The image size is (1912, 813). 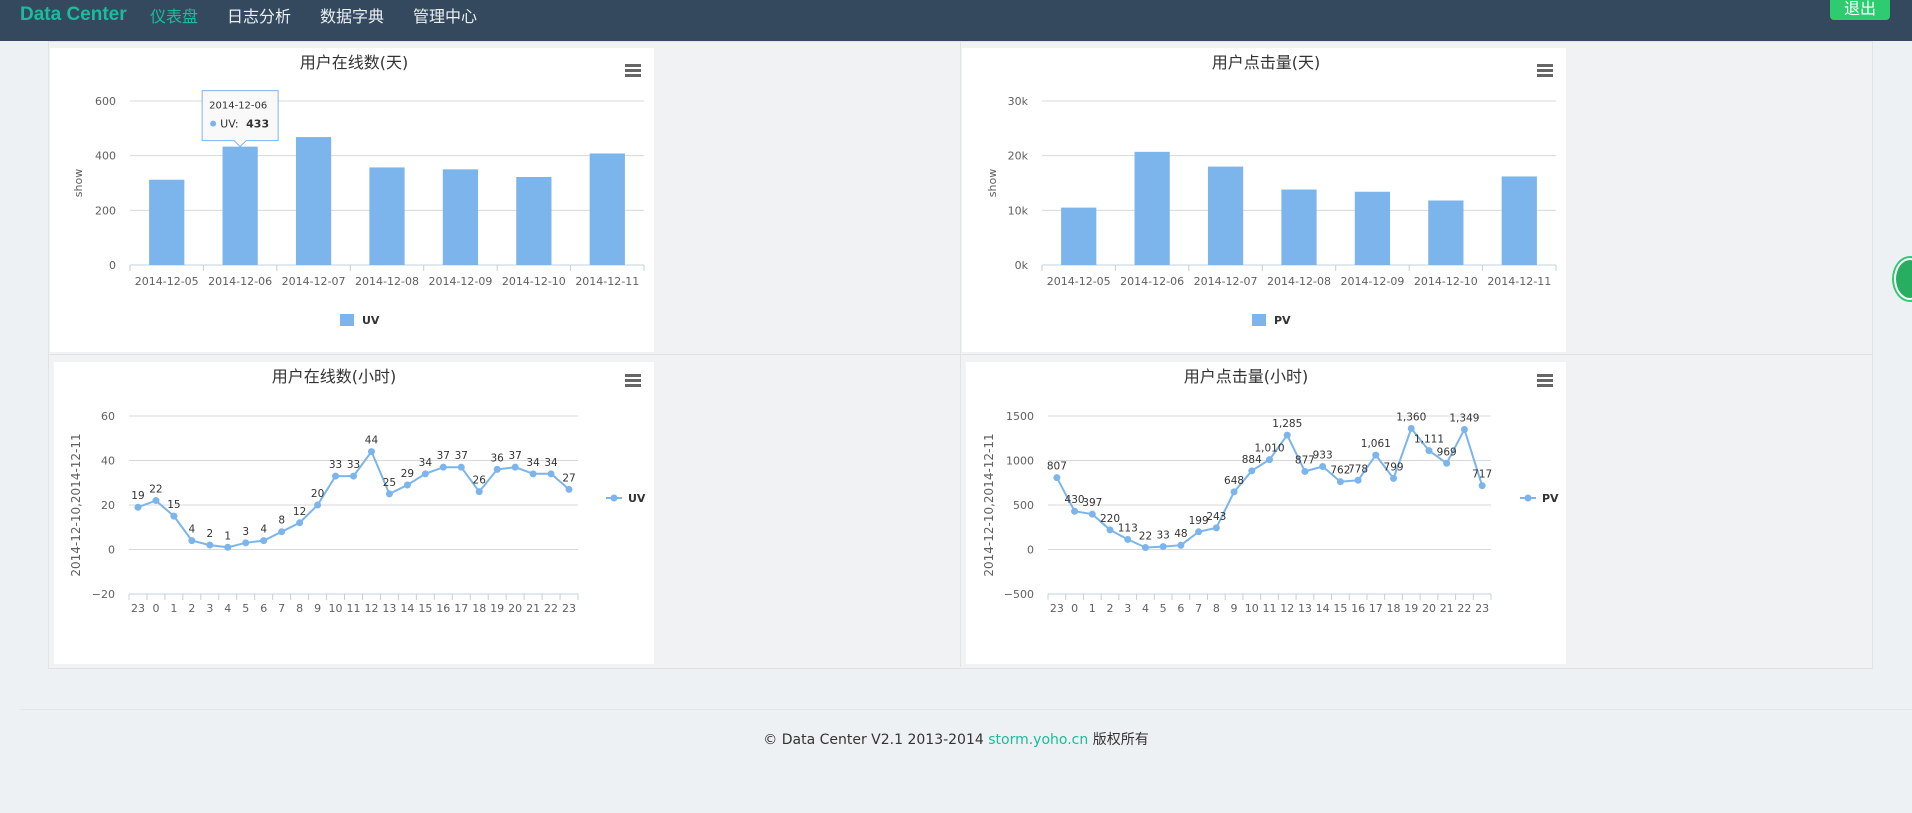 I want to click on x-tick-label: 2014-12-08, so click(x=387, y=281).